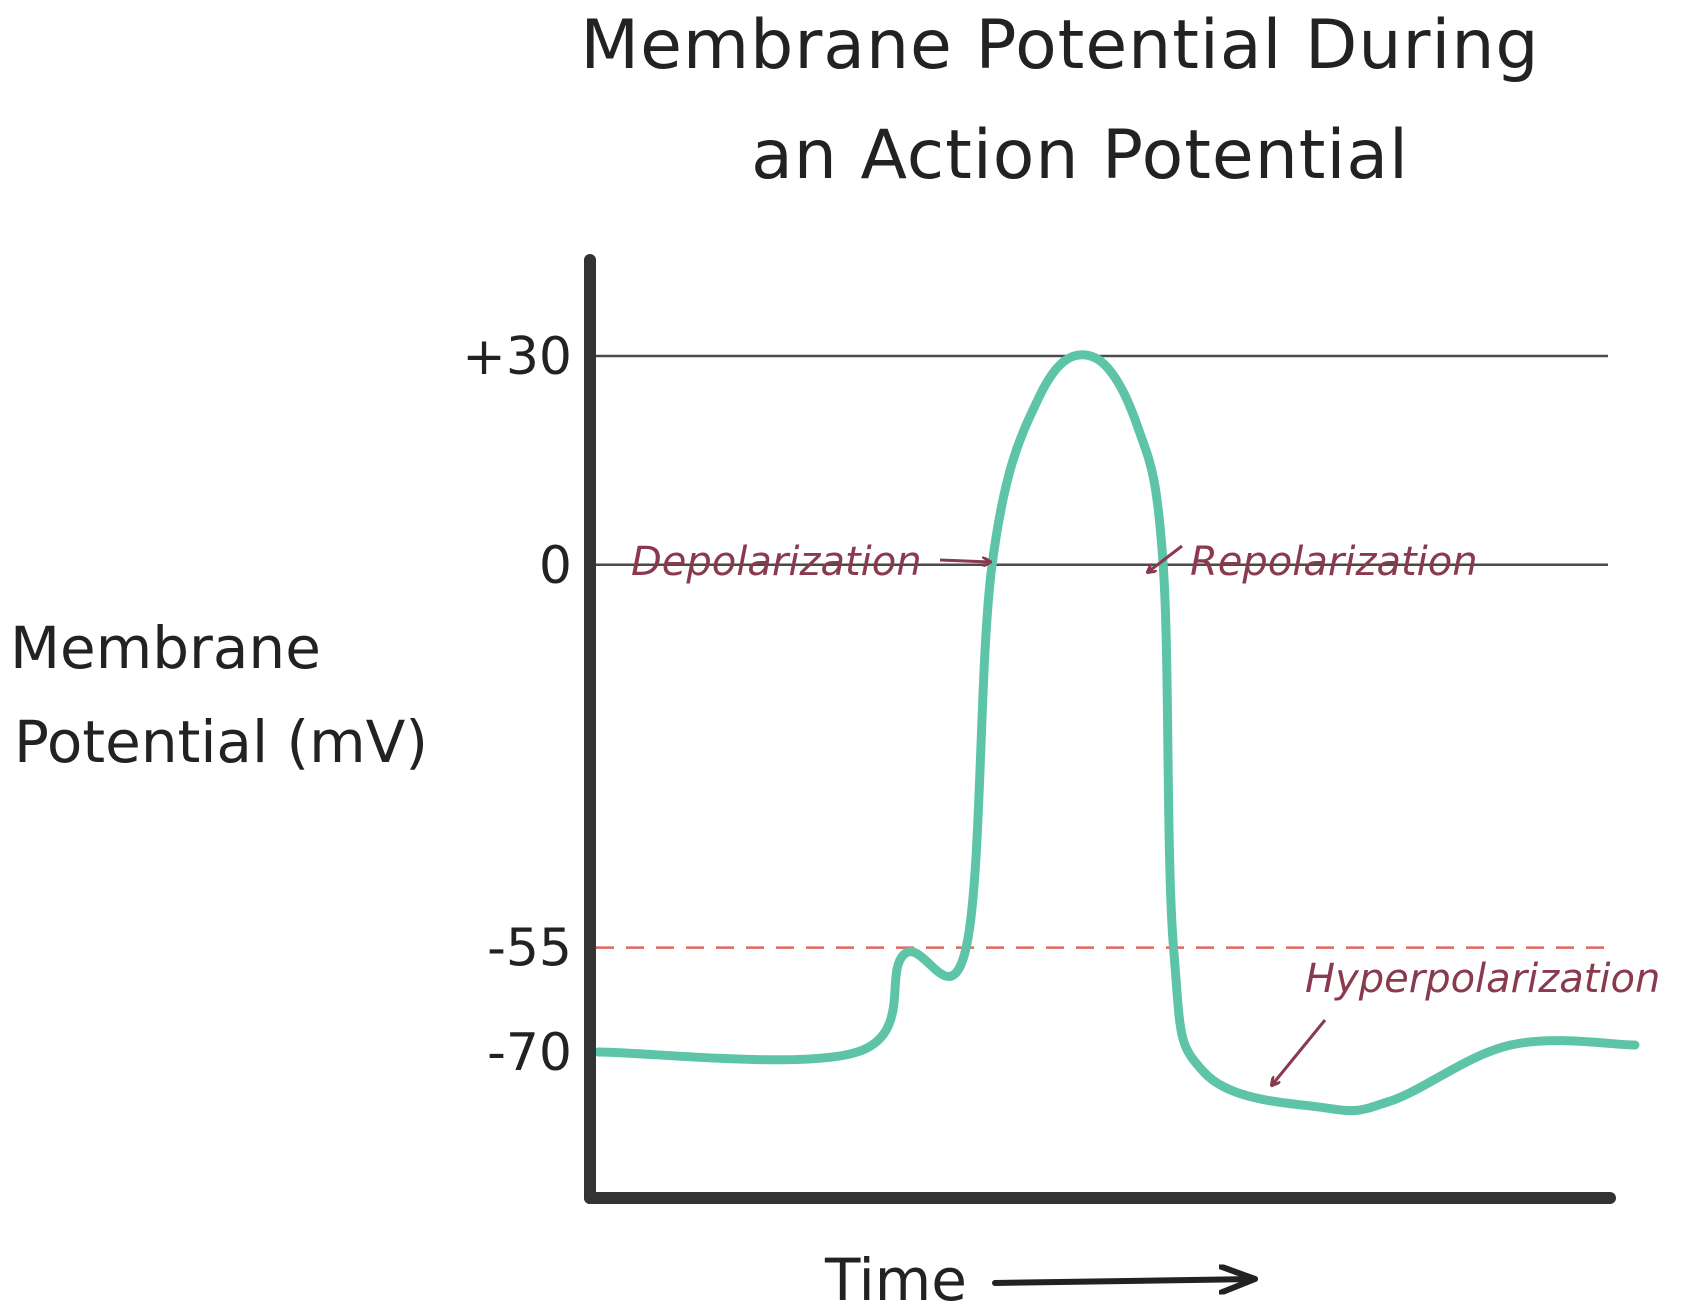  Describe the element at coordinates (555, 566) in the screenshot. I see `y-tick-label-1: 0` at that location.